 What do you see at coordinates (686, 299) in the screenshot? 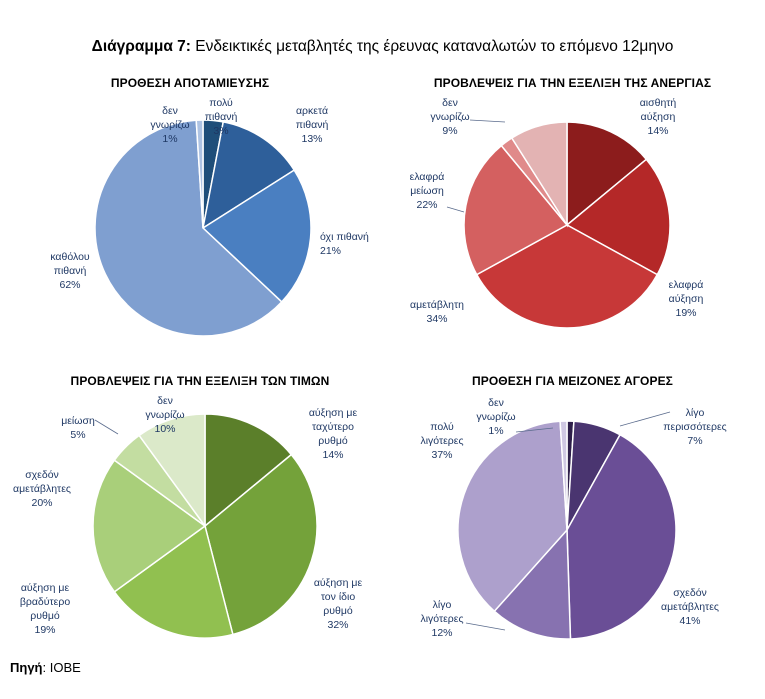
I see `slice-label: ελαφρά αύξηση 19%` at bounding box center [686, 299].